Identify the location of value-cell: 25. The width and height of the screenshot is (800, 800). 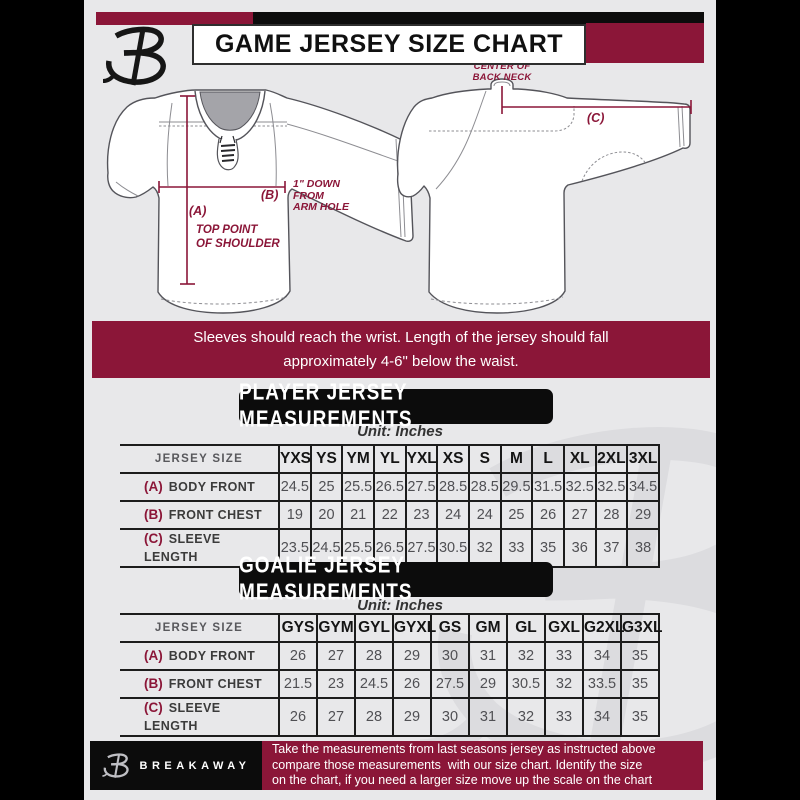
(516, 515).